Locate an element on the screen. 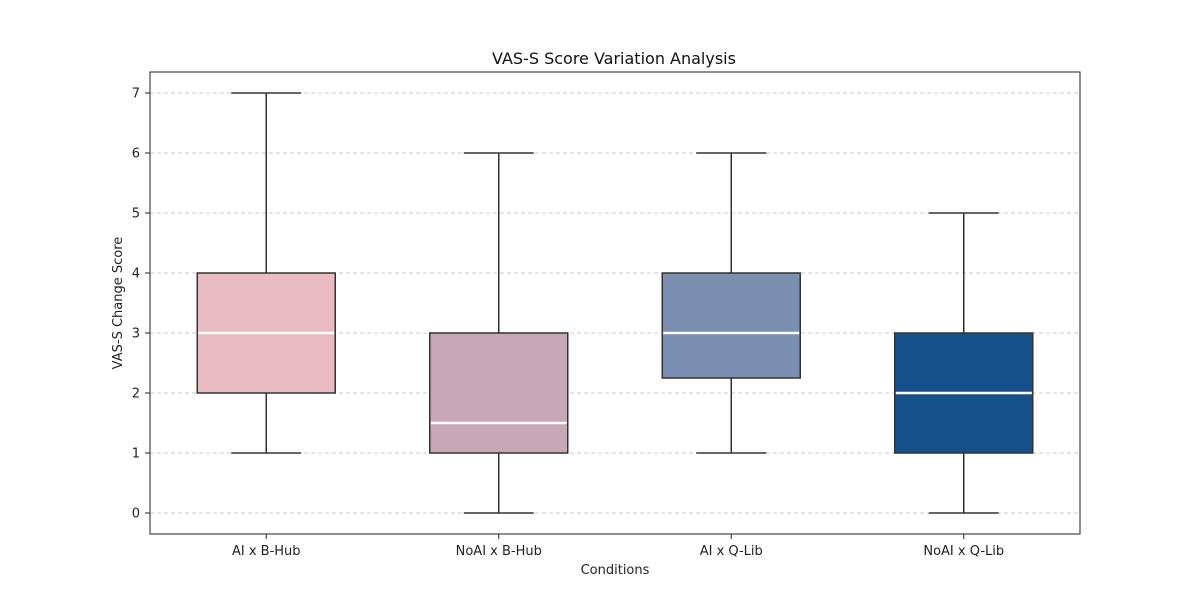  x-tick-label: AI x B-Hub is located at coordinates (266, 551).